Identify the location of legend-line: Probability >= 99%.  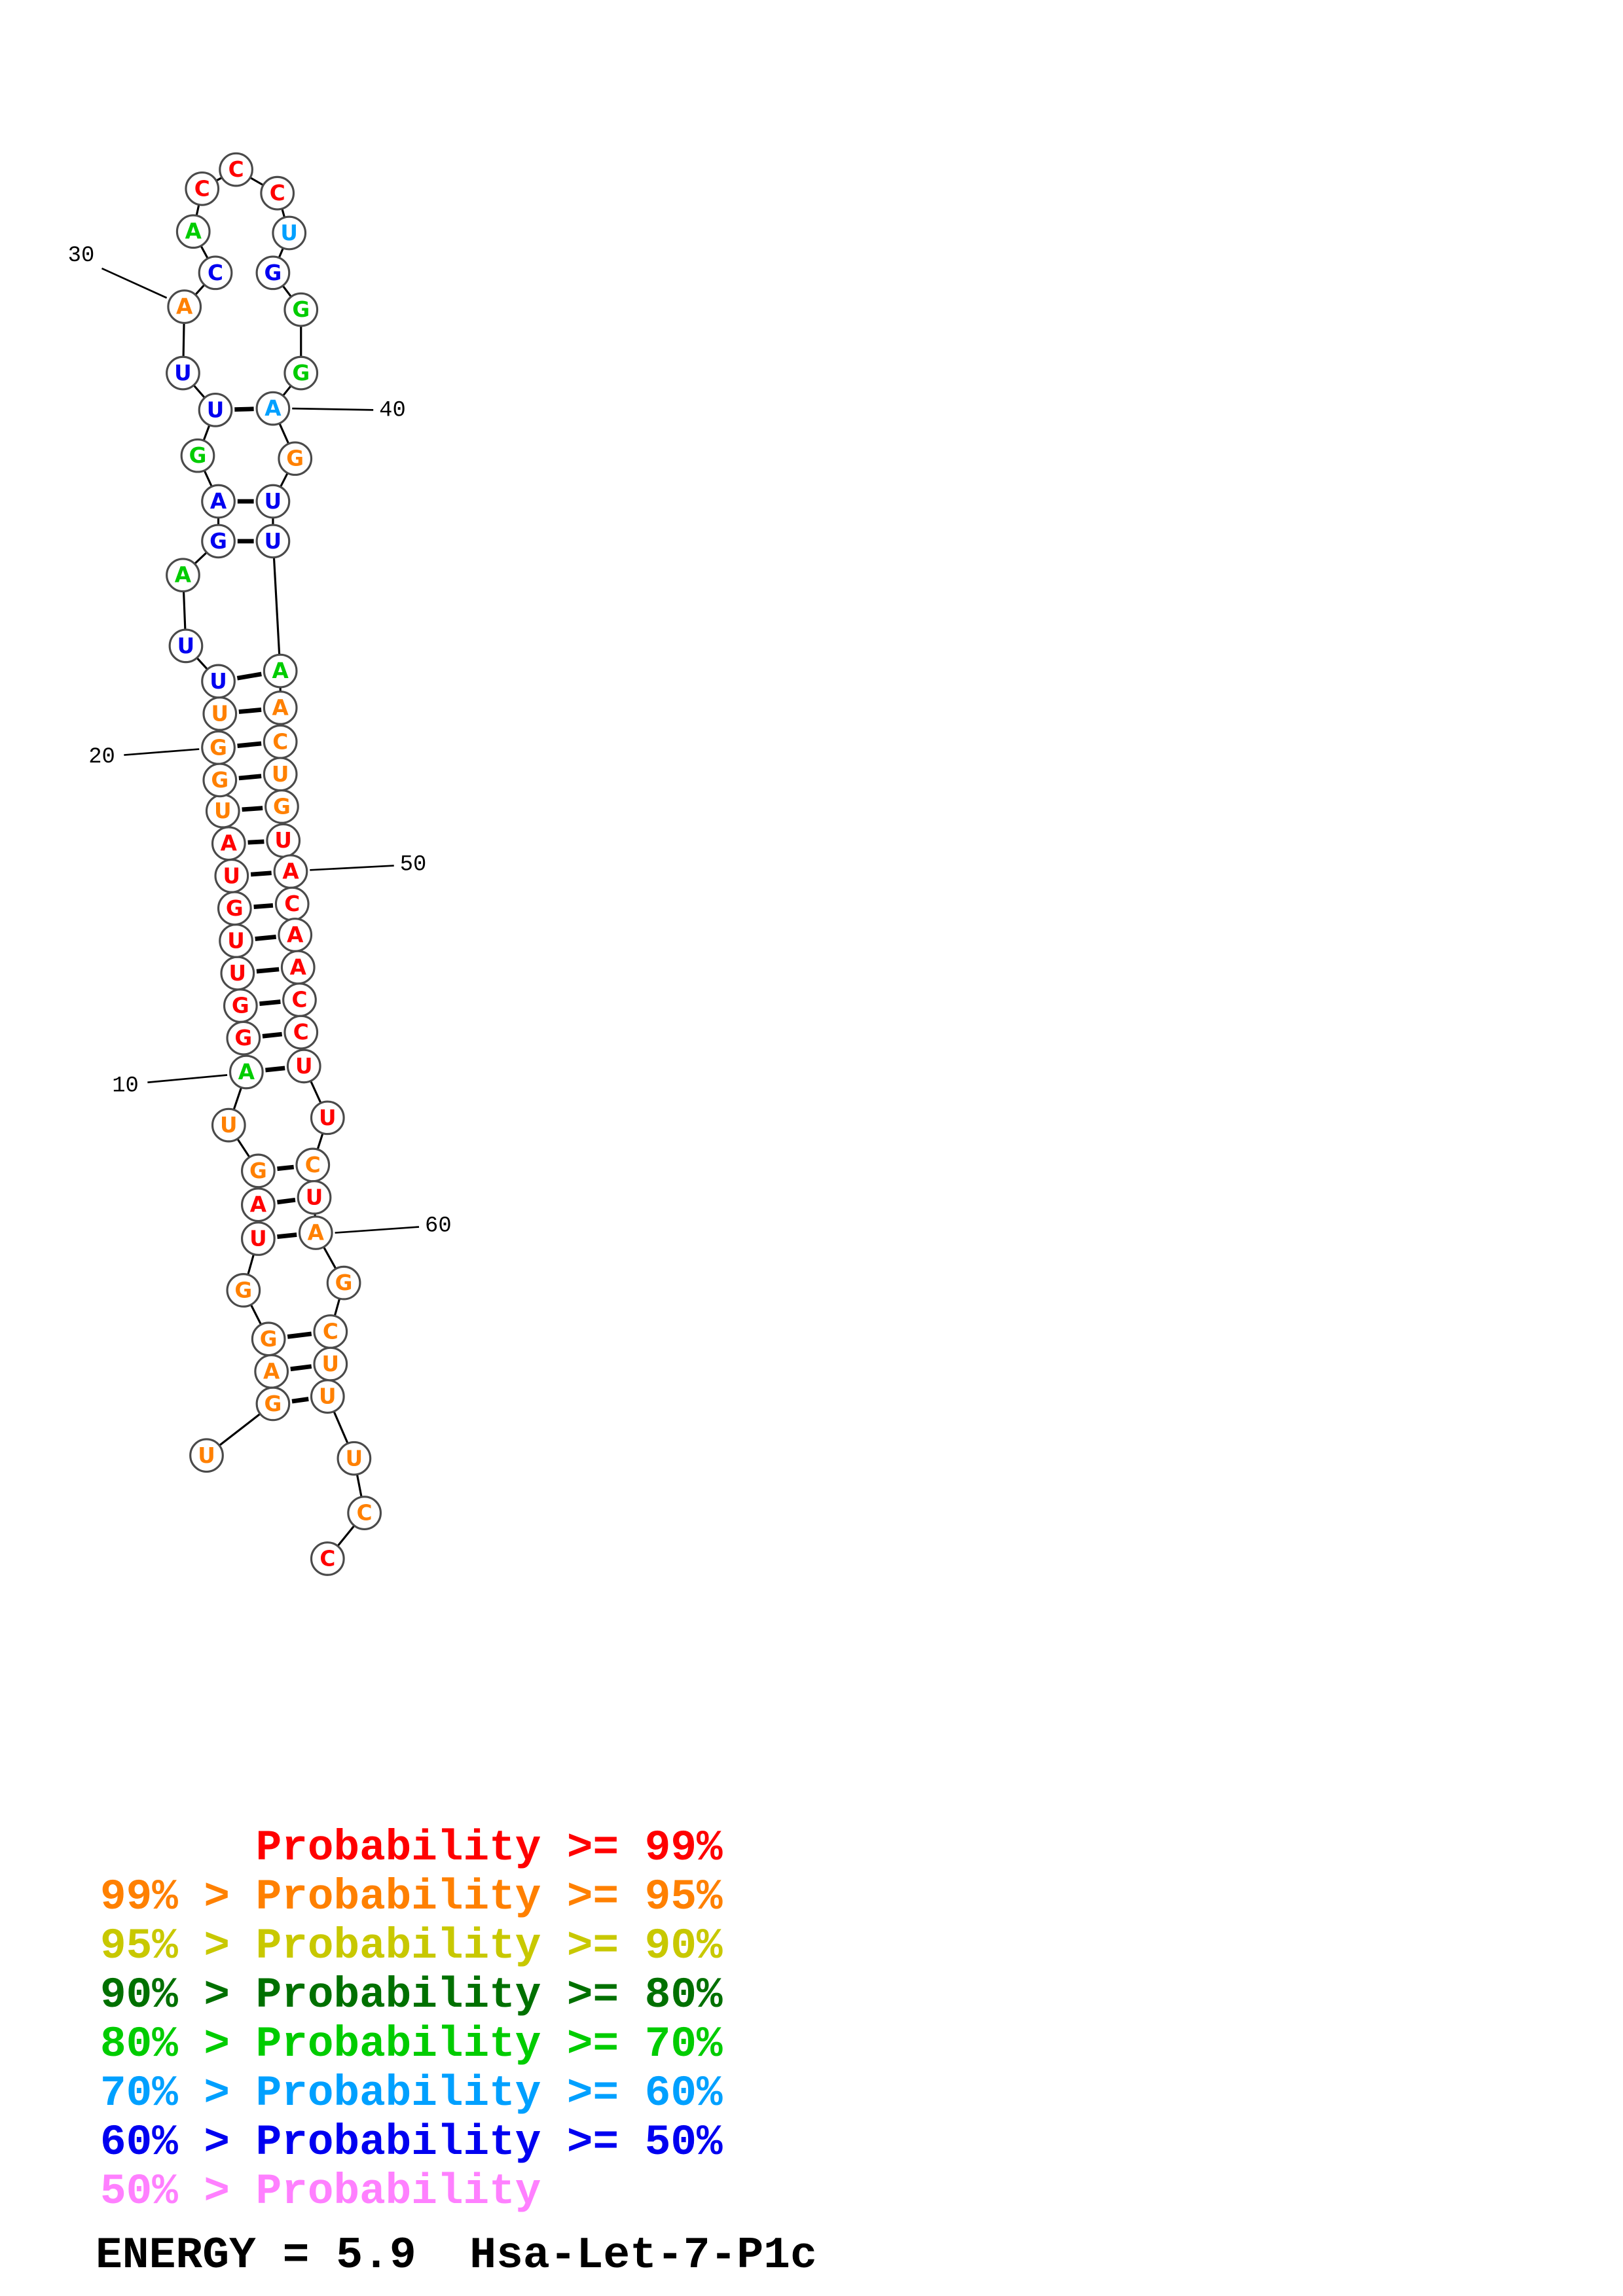
(411, 1848).